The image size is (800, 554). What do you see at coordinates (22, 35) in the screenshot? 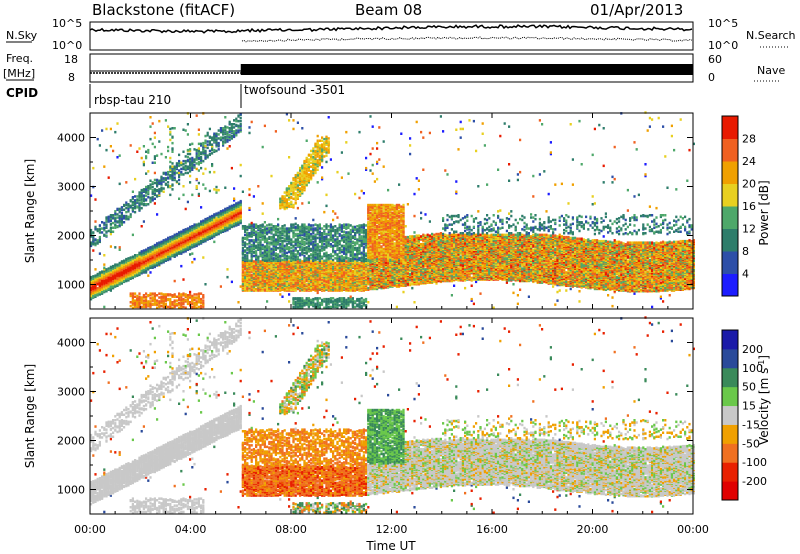
I see `nsky-label: N.Sky` at bounding box center [22, 35].